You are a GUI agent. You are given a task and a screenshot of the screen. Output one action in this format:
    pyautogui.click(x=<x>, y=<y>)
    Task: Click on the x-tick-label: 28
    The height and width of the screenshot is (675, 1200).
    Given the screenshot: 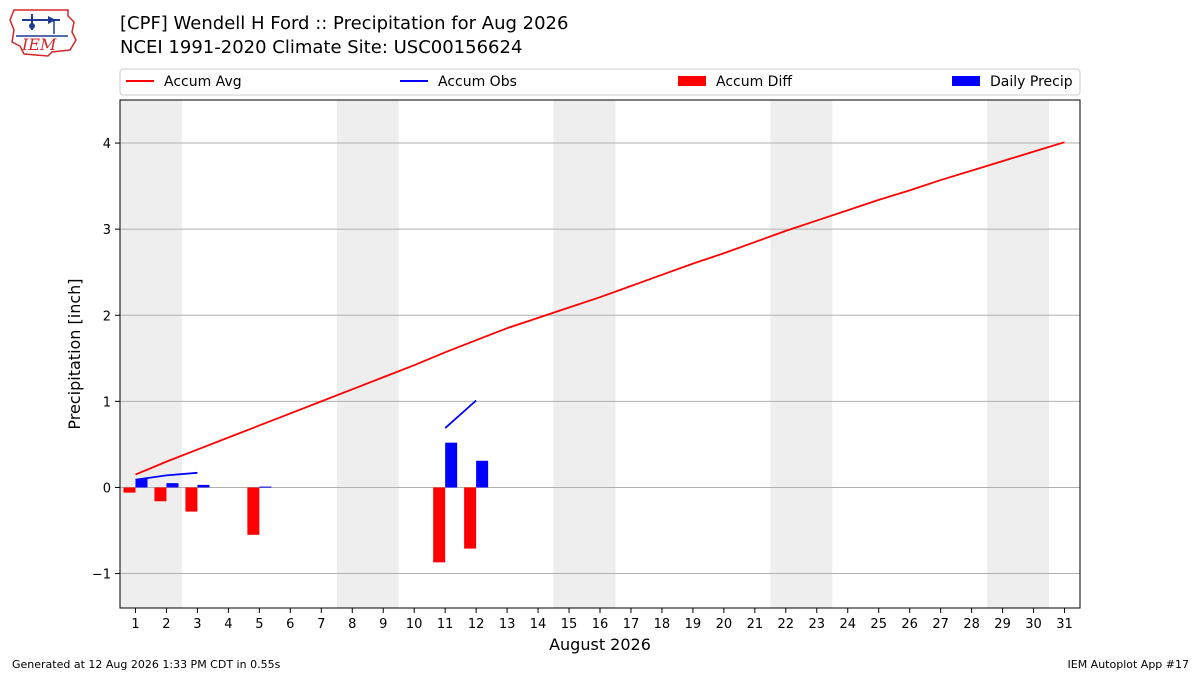 What is the action you would take?
    pyautogui.click(x=971, y=624)
    